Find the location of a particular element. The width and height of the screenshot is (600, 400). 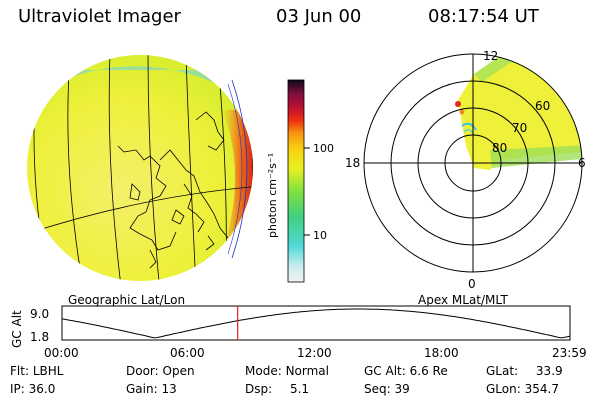

altitude-plot-frame is located at coordinates (316, 323).